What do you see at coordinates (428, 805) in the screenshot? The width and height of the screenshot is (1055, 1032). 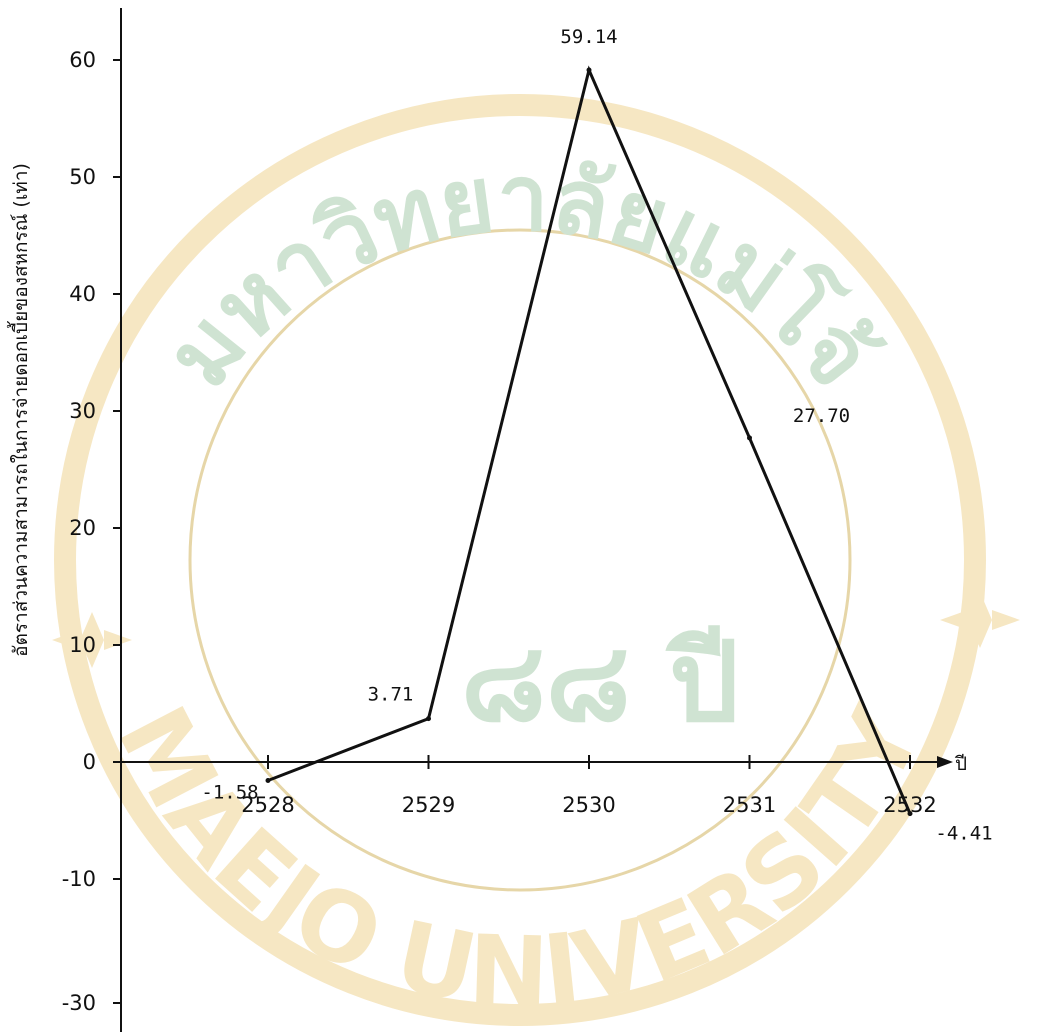 I see `x-tick-label: 2529` at bounding box center [428, 805].